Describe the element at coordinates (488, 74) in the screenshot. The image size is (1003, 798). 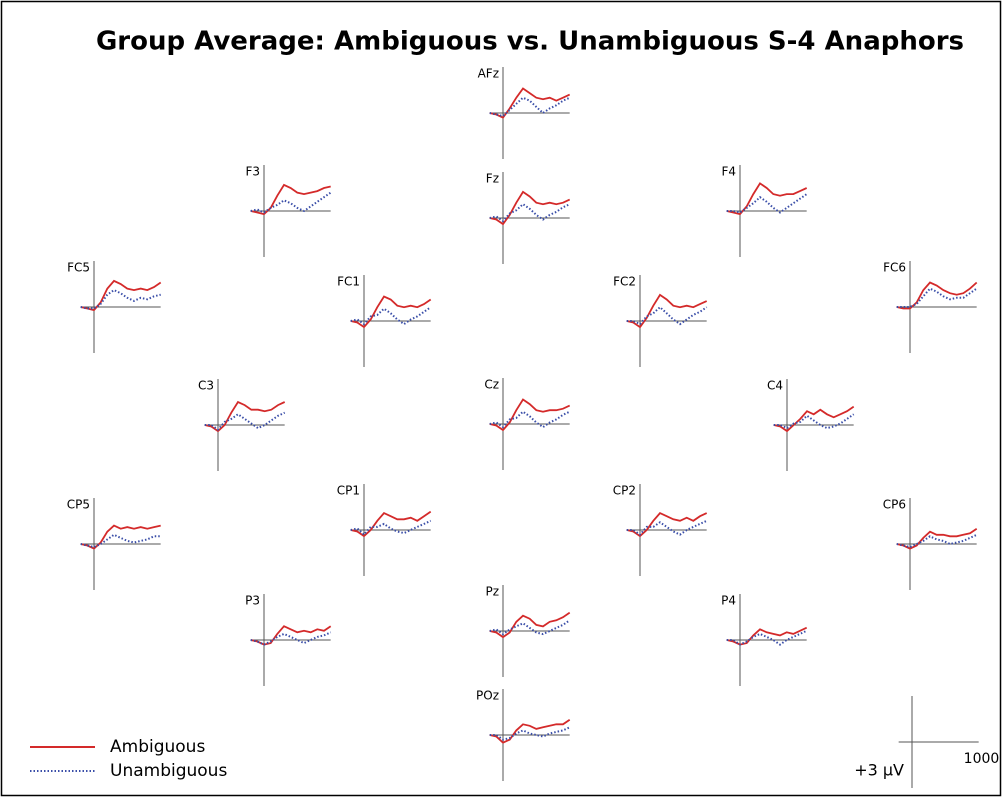
I see `electrode-label: AFz` at that location.